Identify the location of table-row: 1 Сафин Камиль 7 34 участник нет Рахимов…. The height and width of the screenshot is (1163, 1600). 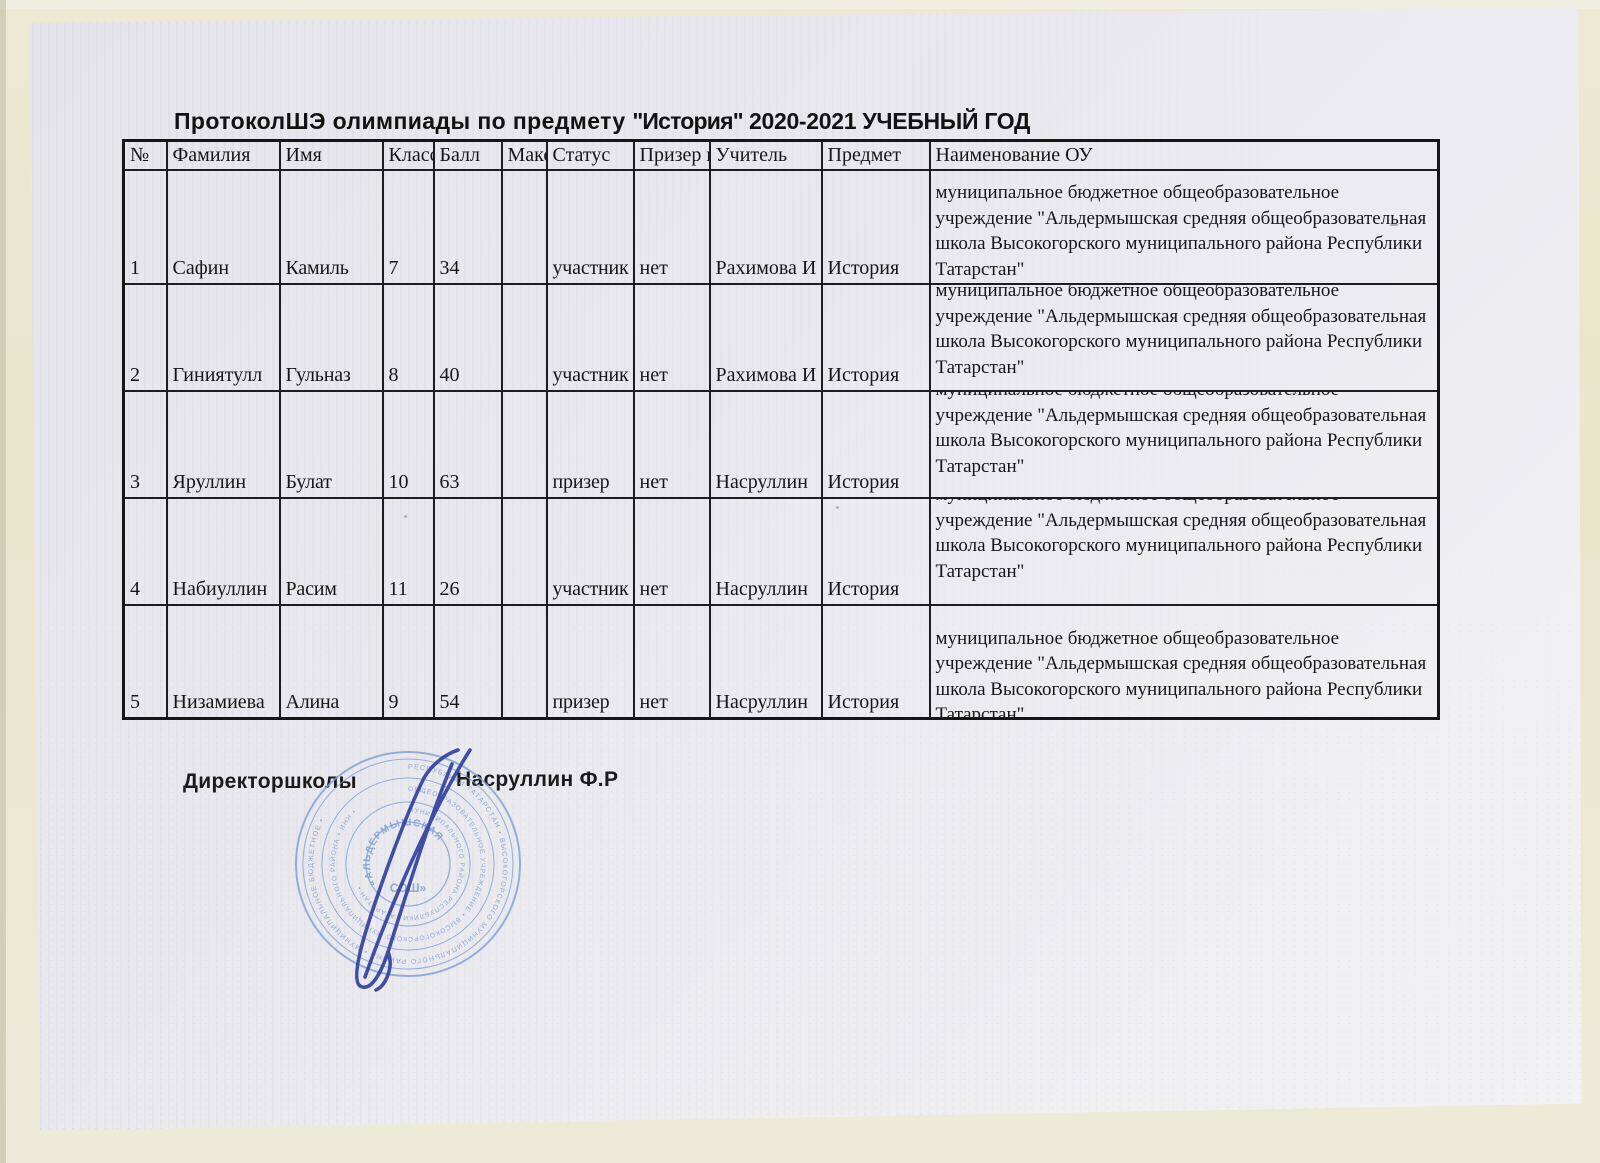
(781, 227).